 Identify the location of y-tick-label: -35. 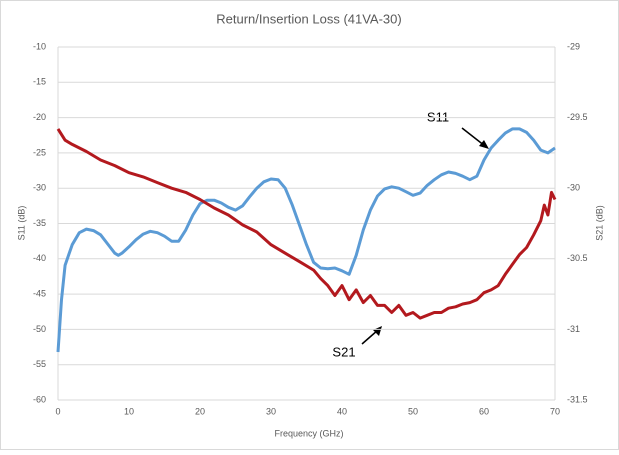
(39, 223).